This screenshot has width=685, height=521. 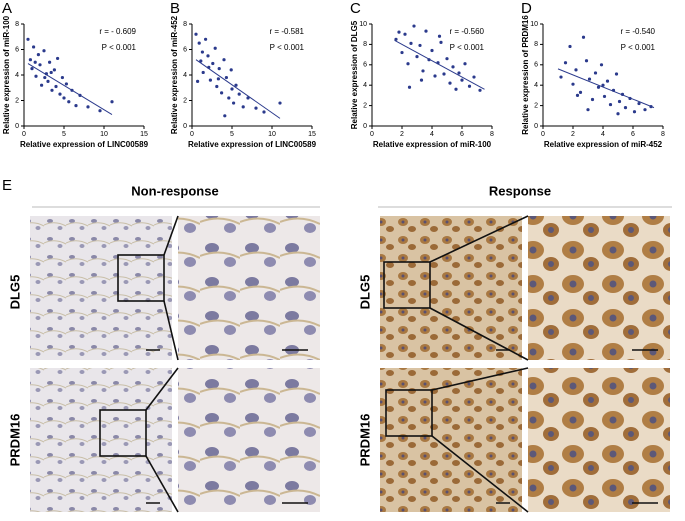 What do you see at coordinates (104, 134) in the screenshot?
I see `x-tick-label: 10` at bounding box center [104, 134].